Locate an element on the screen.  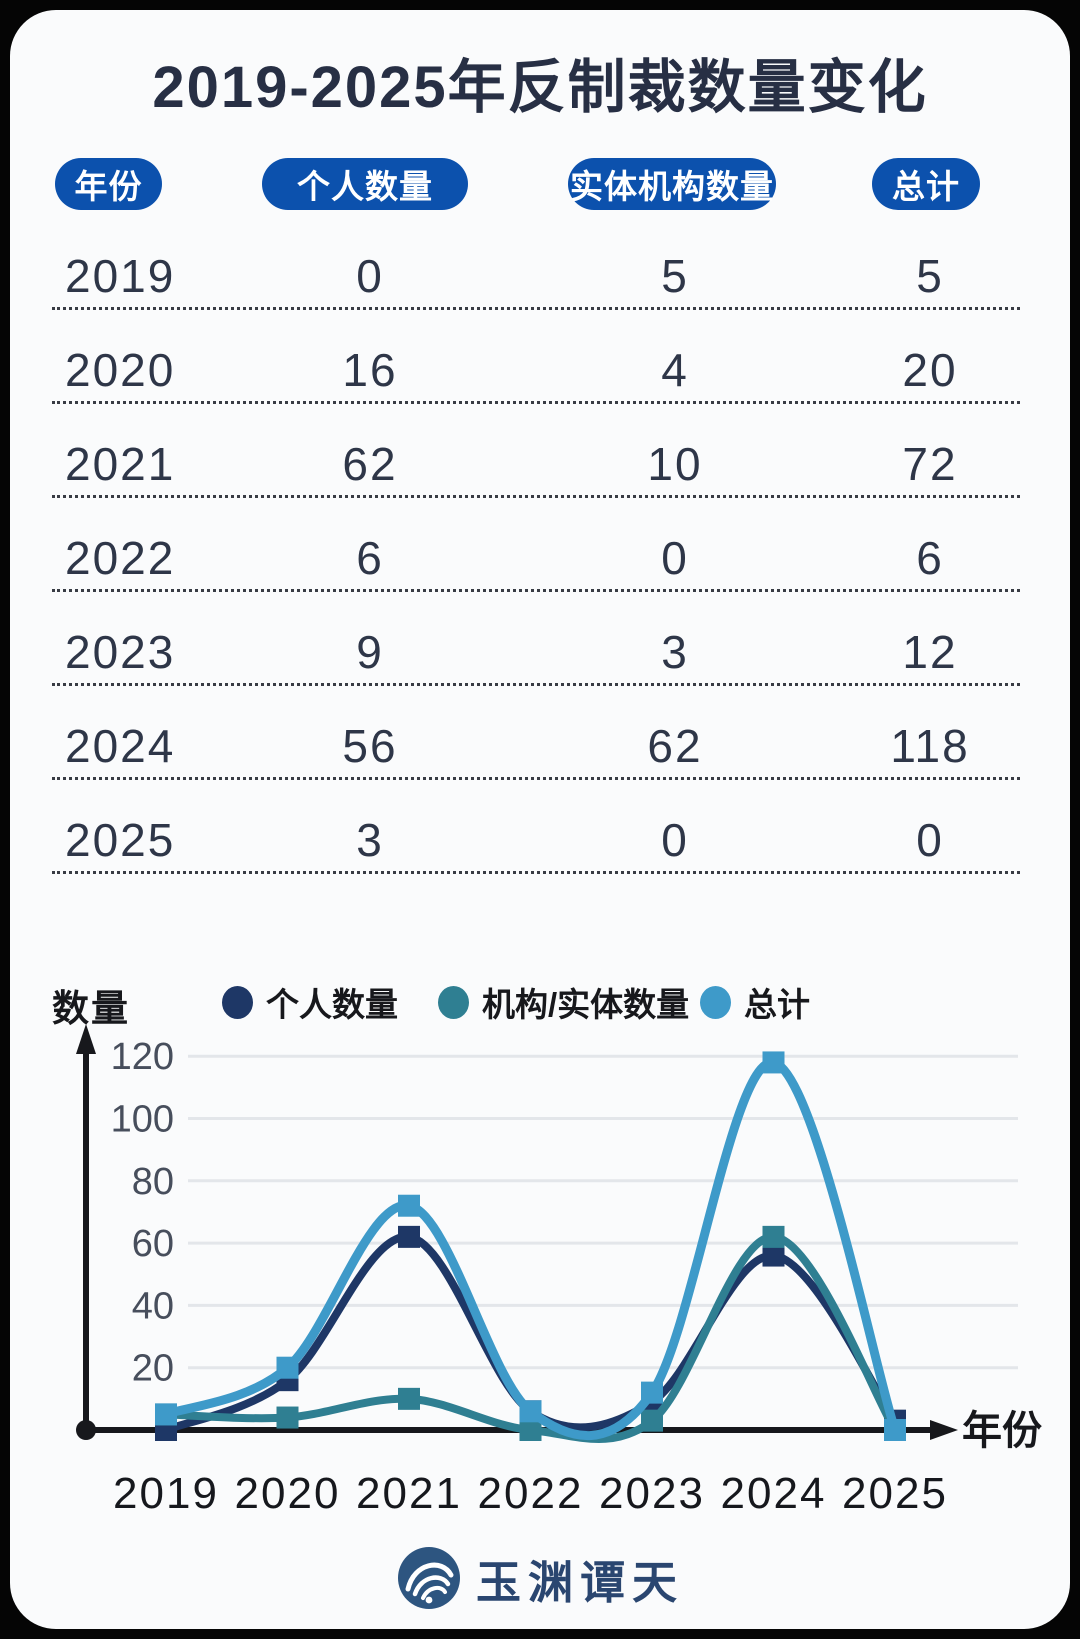
legend-label-total: 总计 is located at coordinates (777, 1004).